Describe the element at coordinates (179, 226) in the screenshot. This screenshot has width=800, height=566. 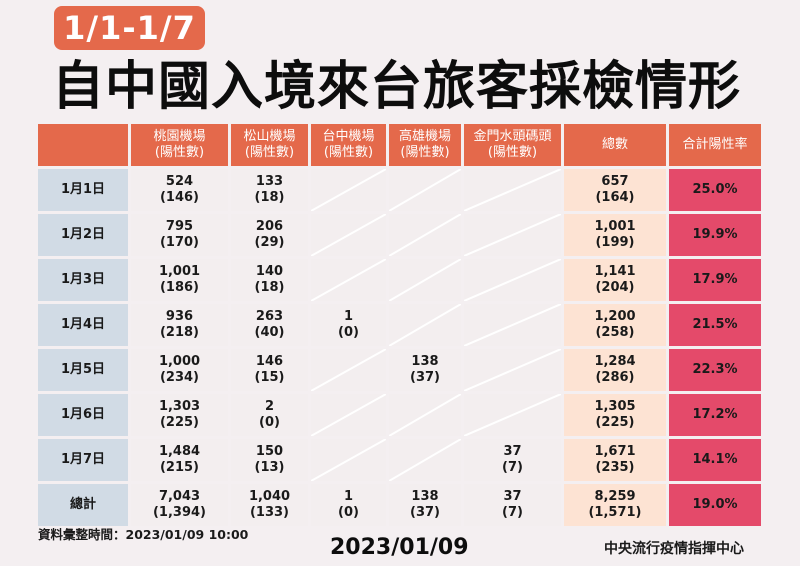
I see `tested-count: 795` at that location.